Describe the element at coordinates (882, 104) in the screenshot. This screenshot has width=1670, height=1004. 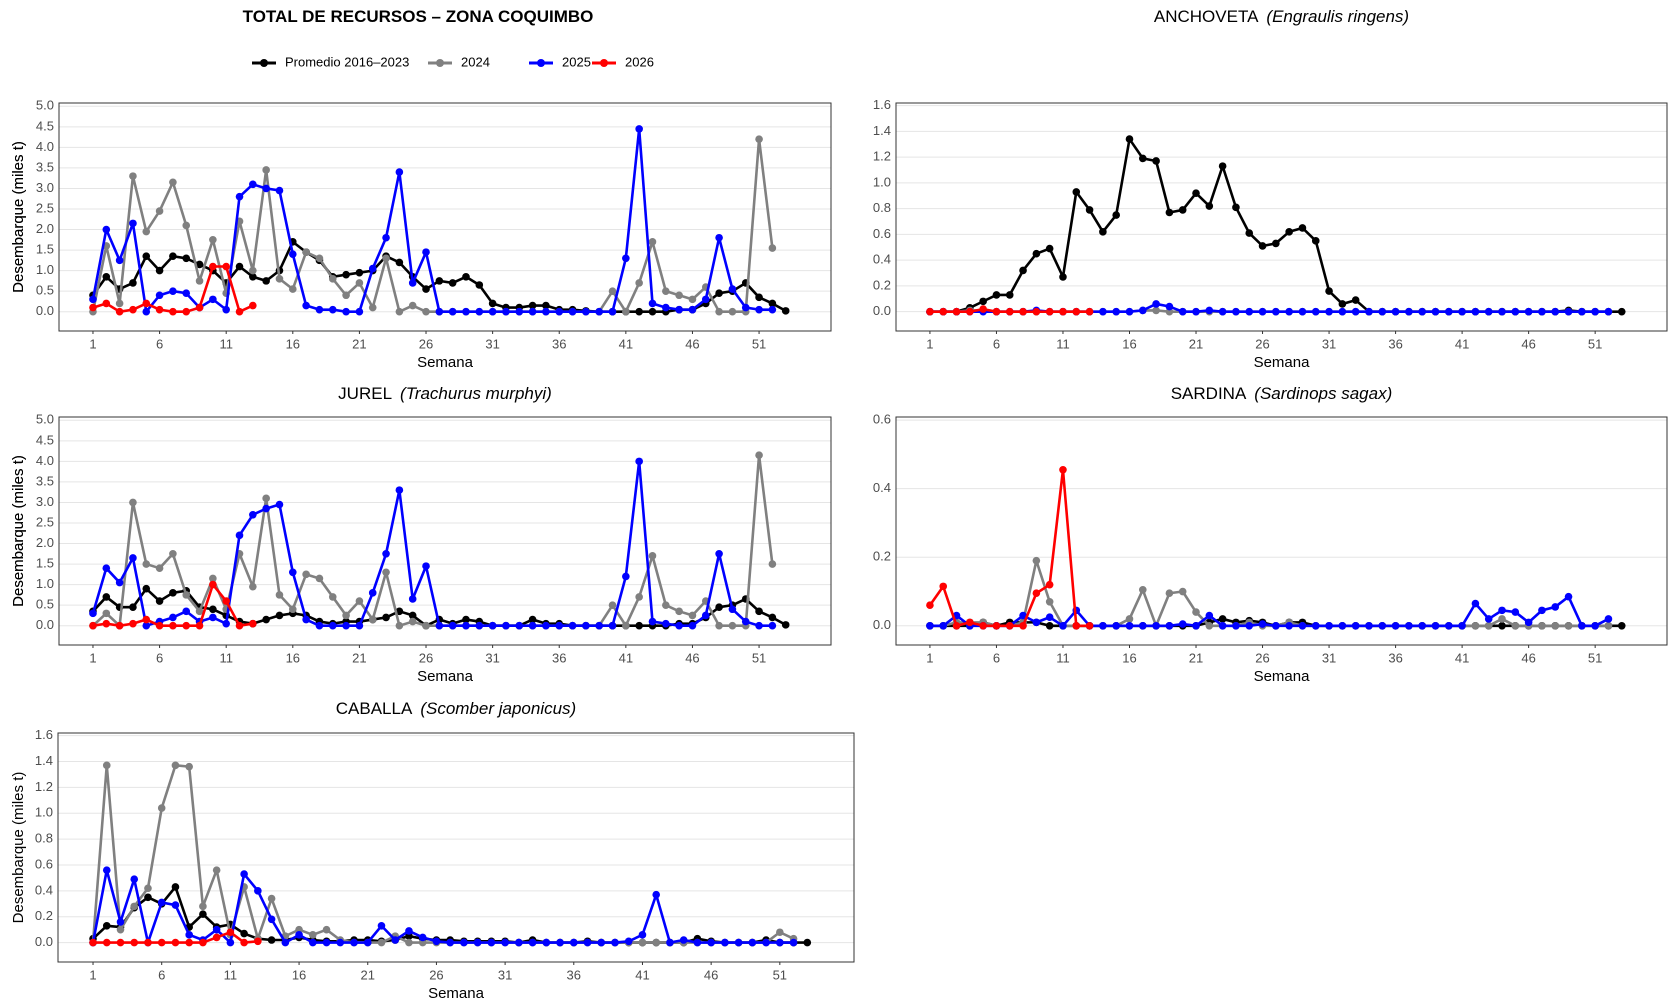
I see `y-tick-label: 1.6` at that location.